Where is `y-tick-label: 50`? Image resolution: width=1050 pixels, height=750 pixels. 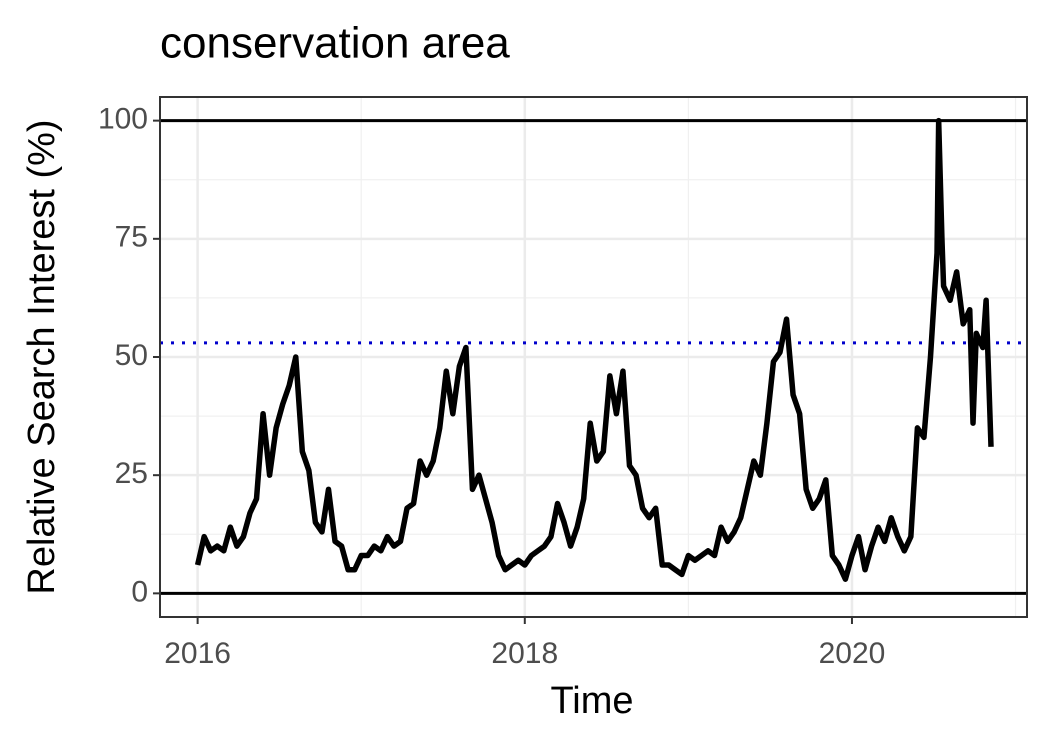
y-tick-label: 50 is located at coordinates (131, 355).